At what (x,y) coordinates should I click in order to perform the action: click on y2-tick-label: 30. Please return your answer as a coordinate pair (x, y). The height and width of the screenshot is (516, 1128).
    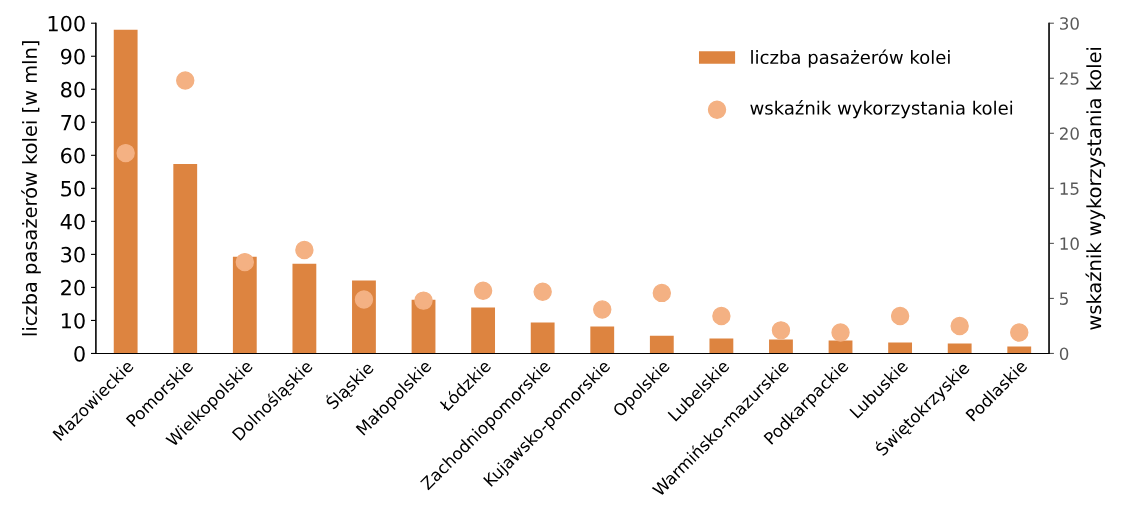
    Looking at the image, I should click on (1069, 23).